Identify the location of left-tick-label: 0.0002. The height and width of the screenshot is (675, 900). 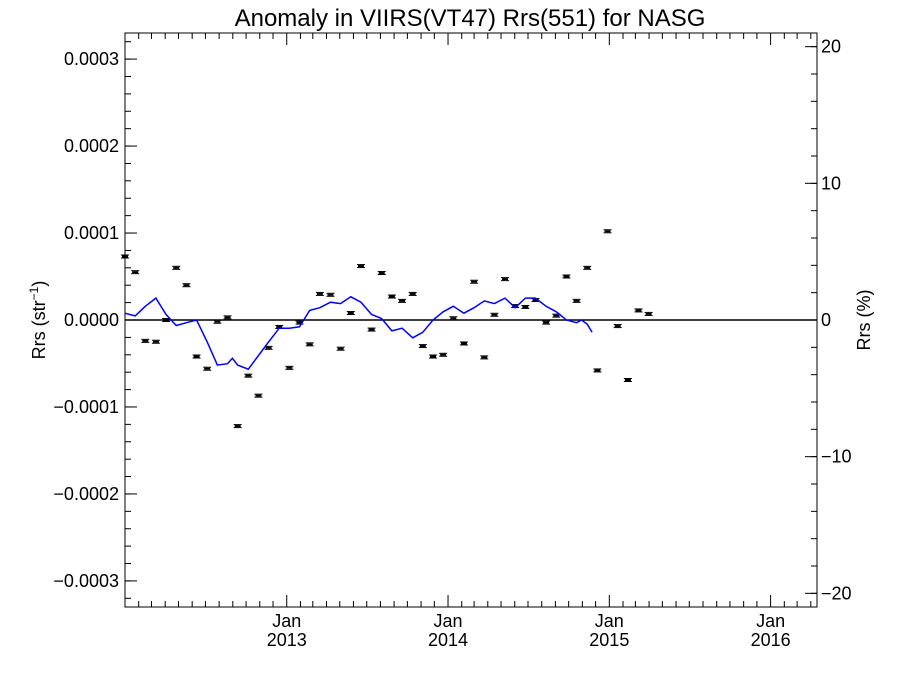
(91, 146).